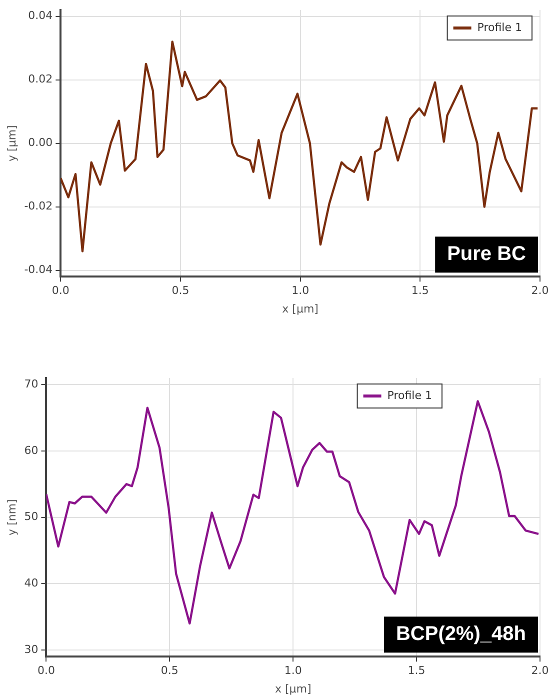  What do you see at coordinates (40, 15) in the screenshot?
I see `y-tick-label: 0.04` at bounding box center [40, 15].